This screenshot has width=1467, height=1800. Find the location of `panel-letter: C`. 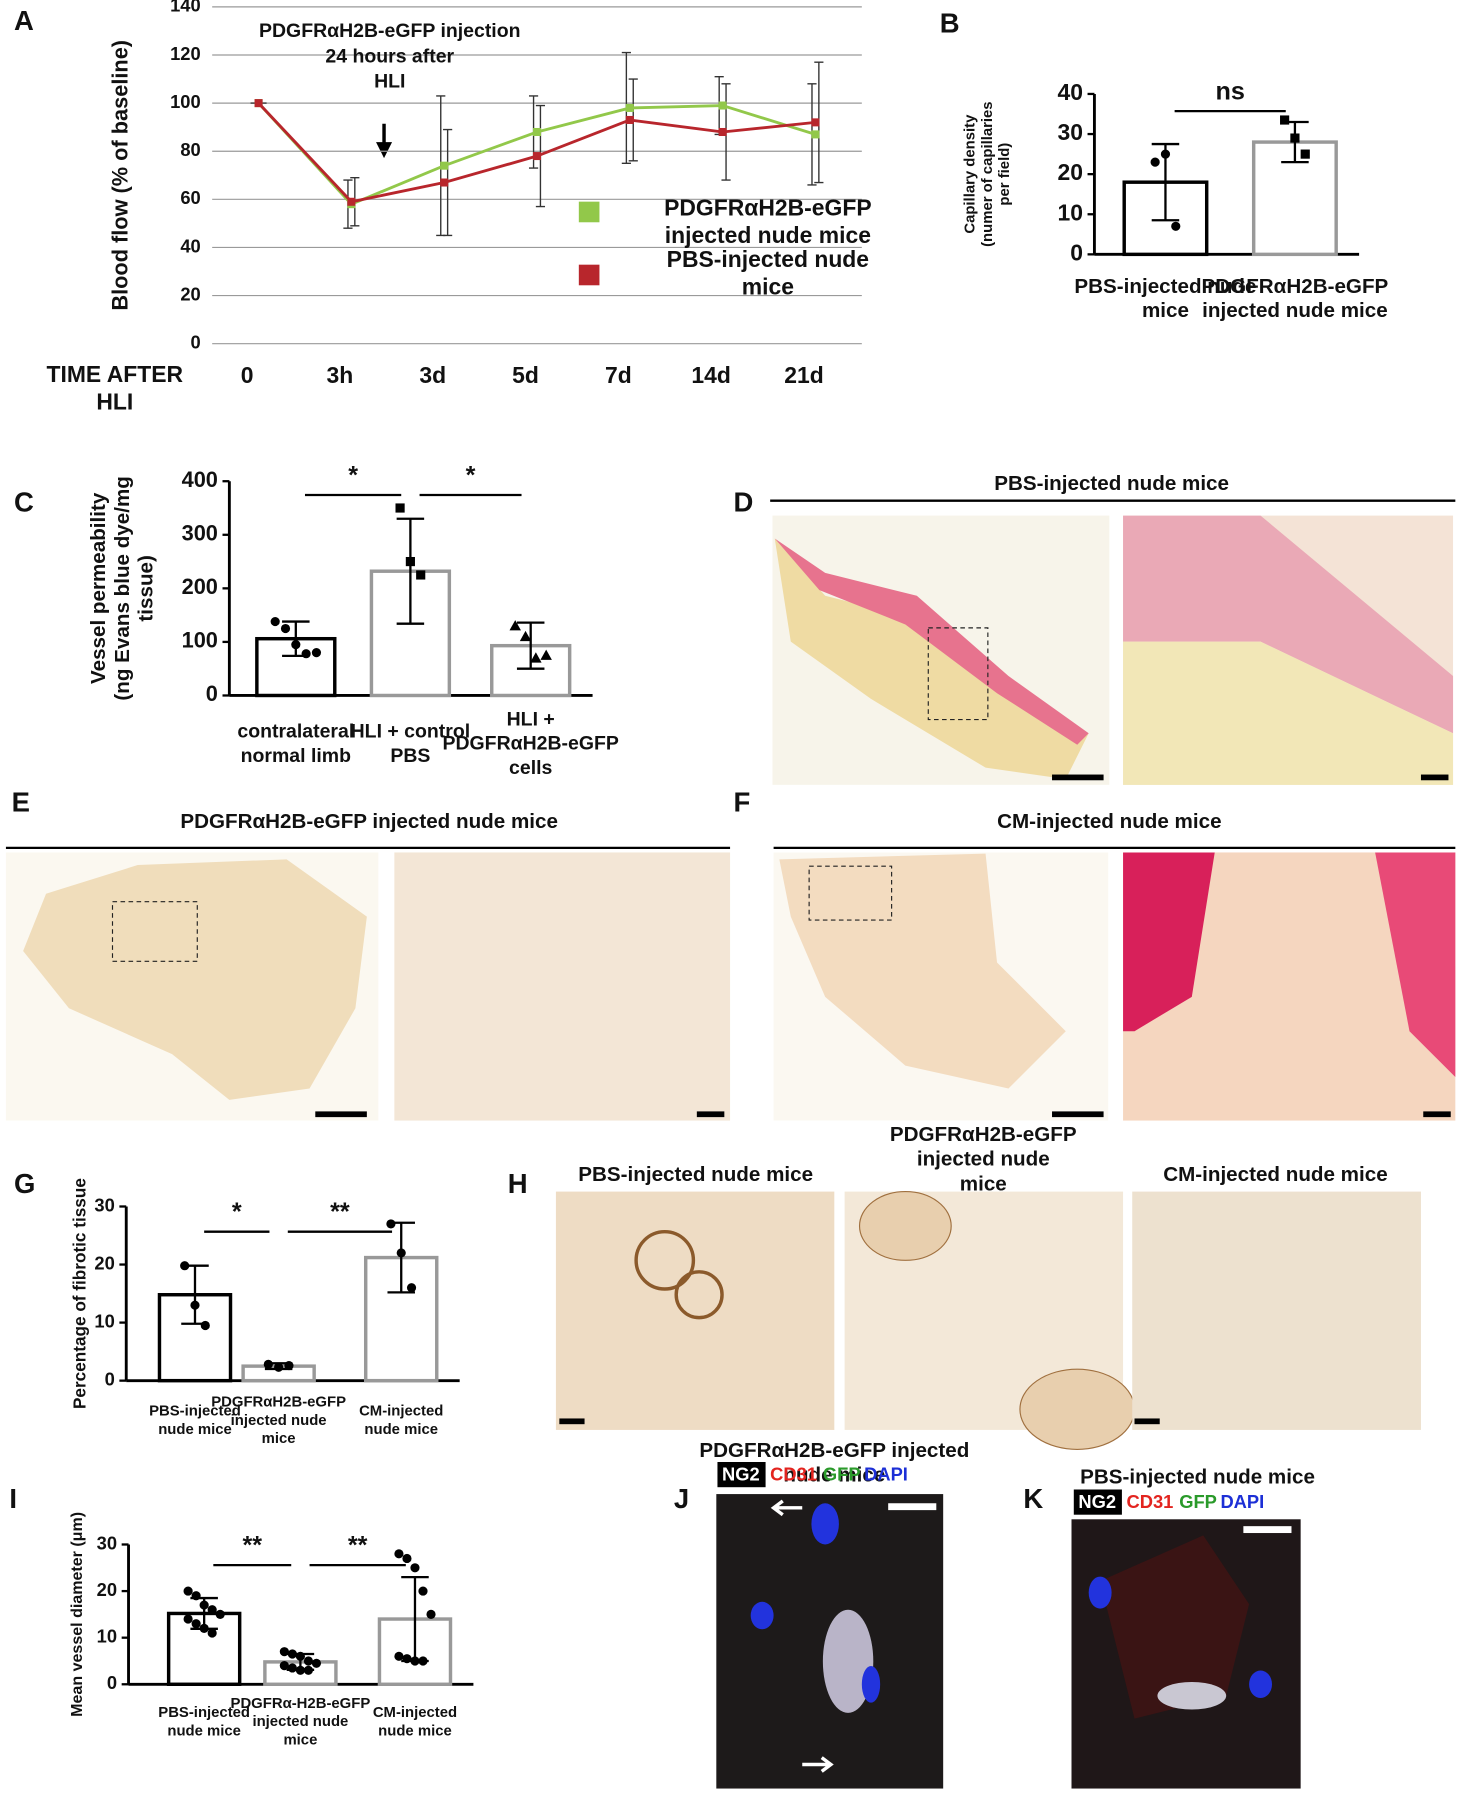

panel-letter: C is located at coordinates (24, 501).